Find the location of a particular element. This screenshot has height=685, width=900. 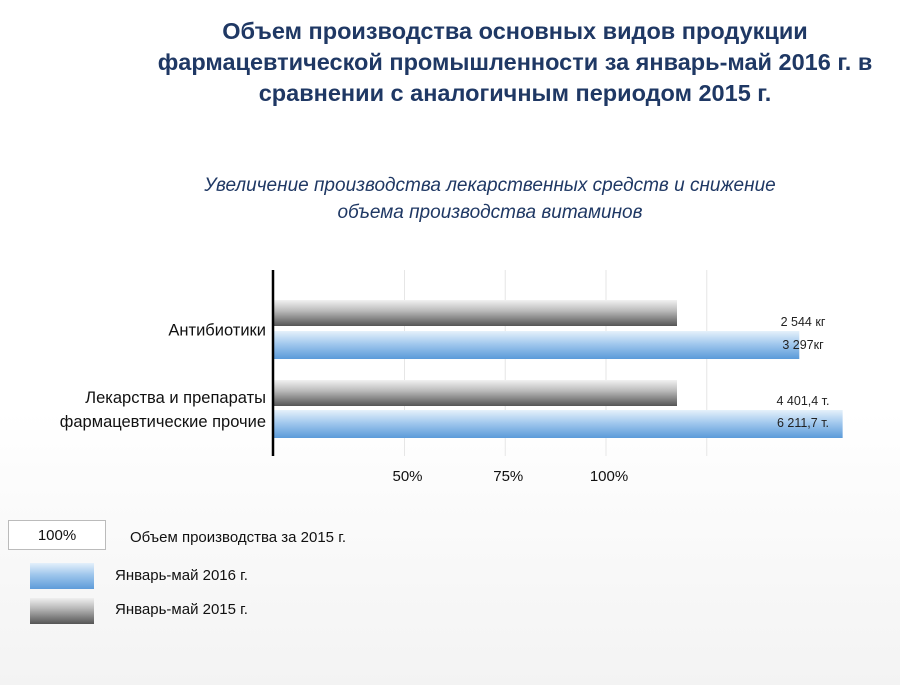

data-label-2016: 3 297кг is located at coordinates (803, 345).